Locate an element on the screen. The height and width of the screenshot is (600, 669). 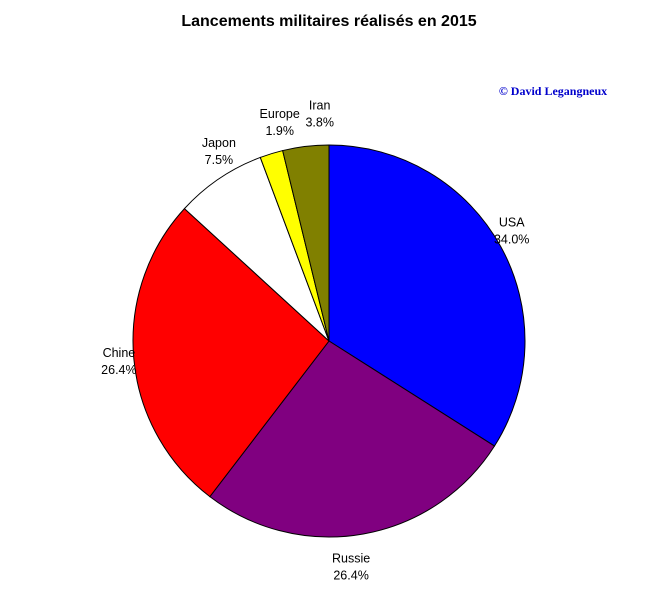
slice-percent-europe: 1.9% is located at coordinates (279, 131).